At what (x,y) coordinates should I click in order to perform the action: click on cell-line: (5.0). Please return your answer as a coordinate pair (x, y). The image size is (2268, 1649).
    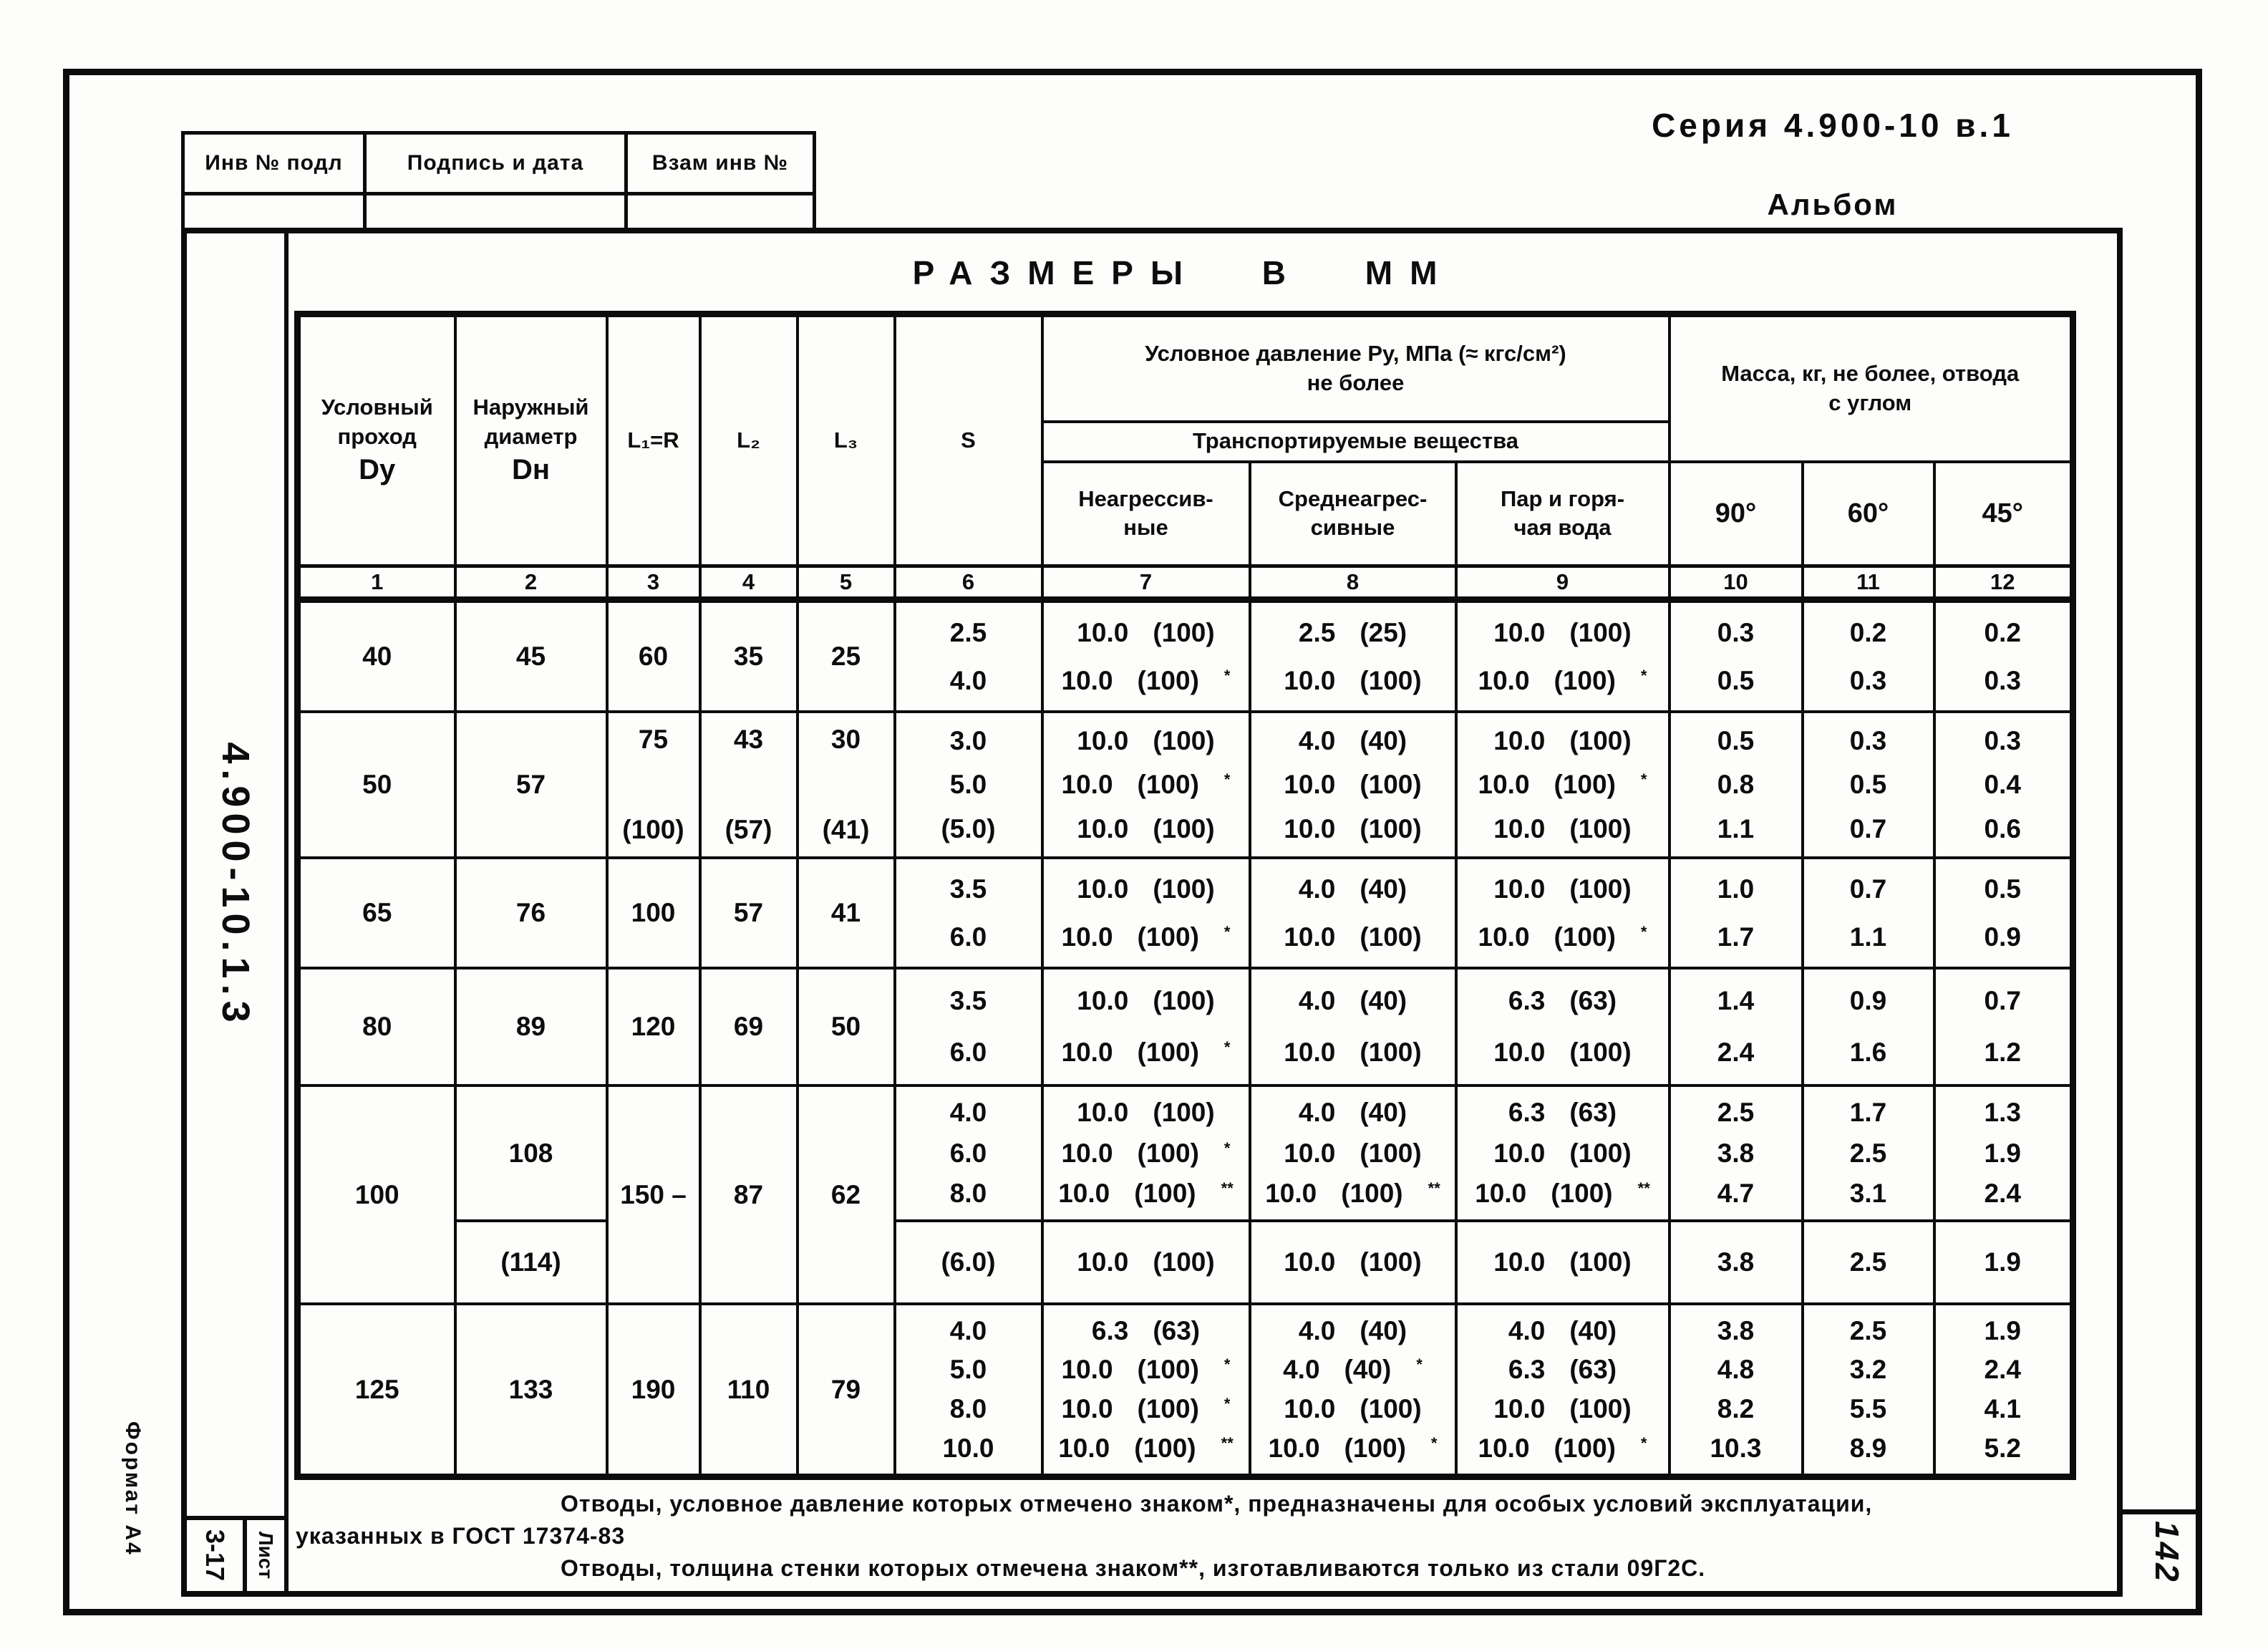
    Looking at the image, I should click on (968, 828).